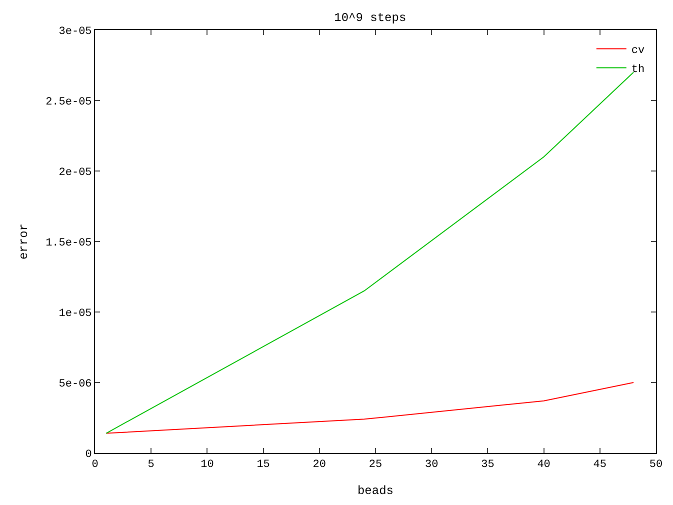  What do you see at coordinates (599, 465) in the screenshot?
I see `x-tick-label: 45` at bounding box center [599, 465].